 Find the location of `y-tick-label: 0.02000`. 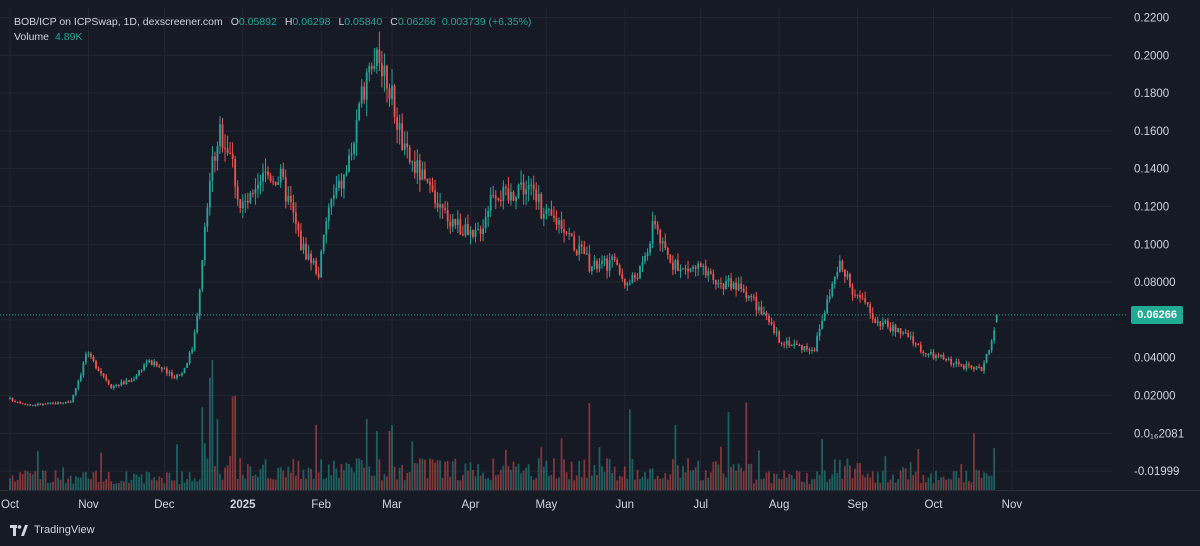

y-tick-label: 0.02000 is located at coordinates (1155, 396).